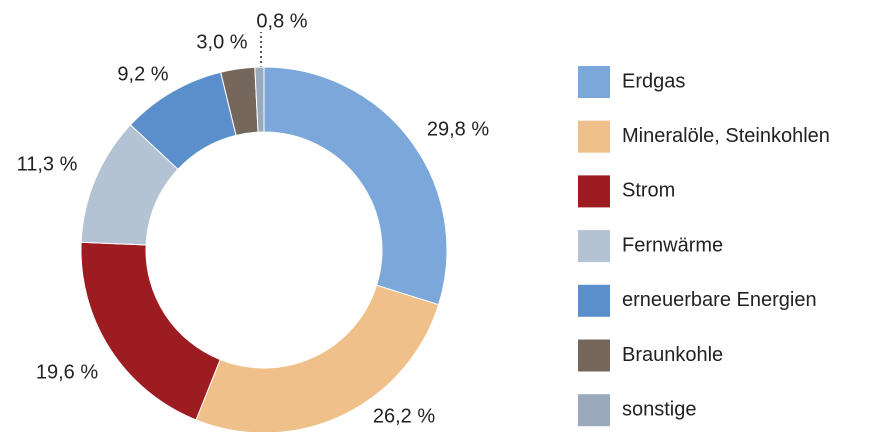 The image size is (884, 432). I want to click on data-label: 0,8 %, so click(281, 21).